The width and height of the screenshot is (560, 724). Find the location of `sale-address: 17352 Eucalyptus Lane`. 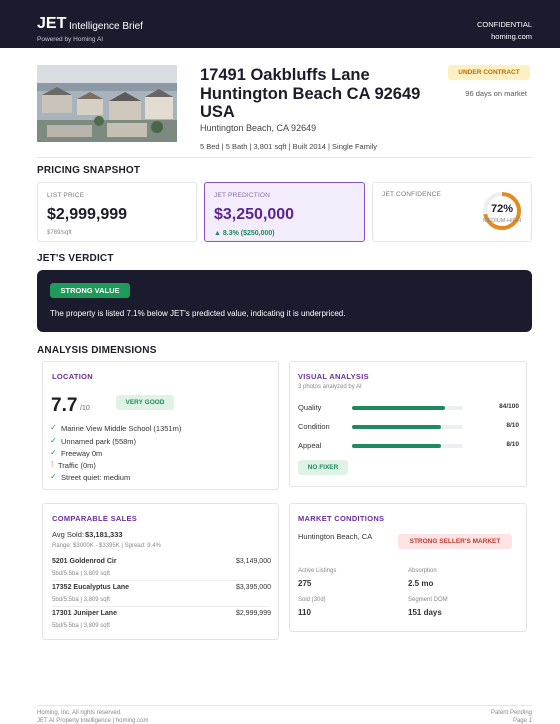

sale-address: 17352 Eucalyptus Lane is located at coordinates (91, 587).